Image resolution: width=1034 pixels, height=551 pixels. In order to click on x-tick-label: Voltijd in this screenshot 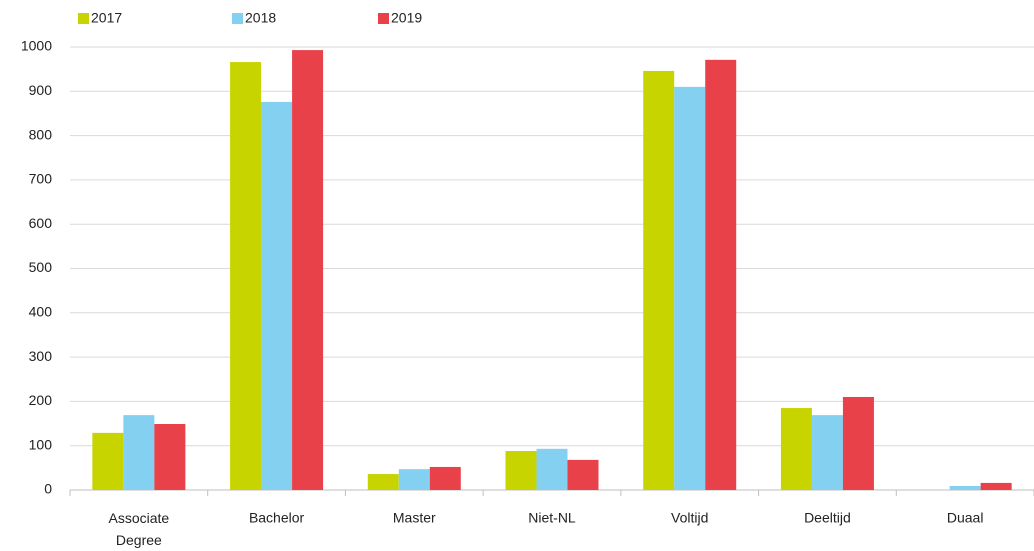, I will do `click(689, 518)`.